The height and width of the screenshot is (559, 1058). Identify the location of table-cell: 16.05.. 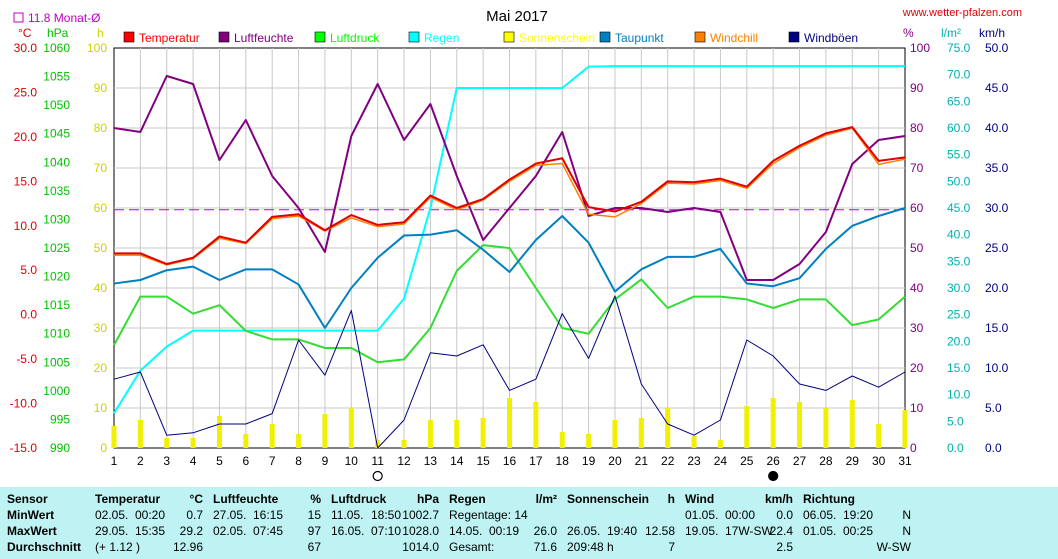
(348, 531).